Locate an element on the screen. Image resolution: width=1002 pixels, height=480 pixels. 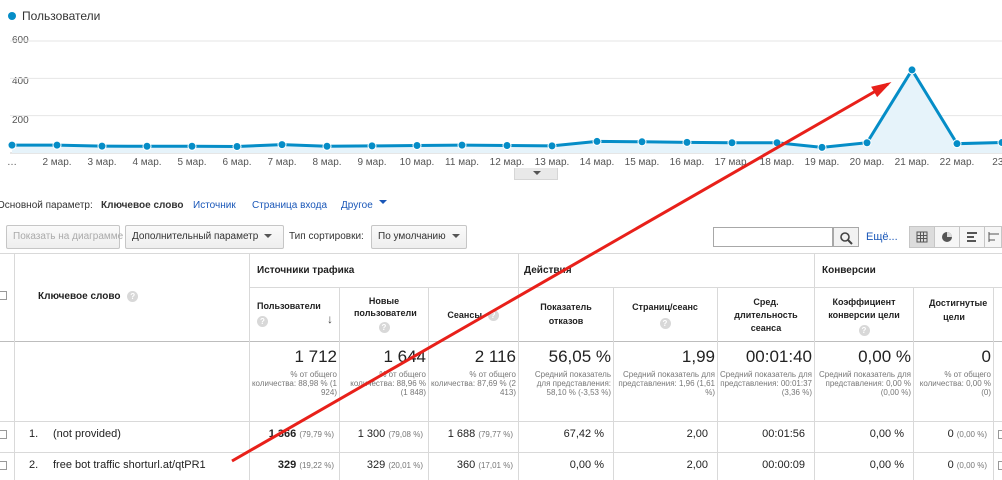
dimension-landing-page-link: Страница входа is located at coordinates (290, 205).